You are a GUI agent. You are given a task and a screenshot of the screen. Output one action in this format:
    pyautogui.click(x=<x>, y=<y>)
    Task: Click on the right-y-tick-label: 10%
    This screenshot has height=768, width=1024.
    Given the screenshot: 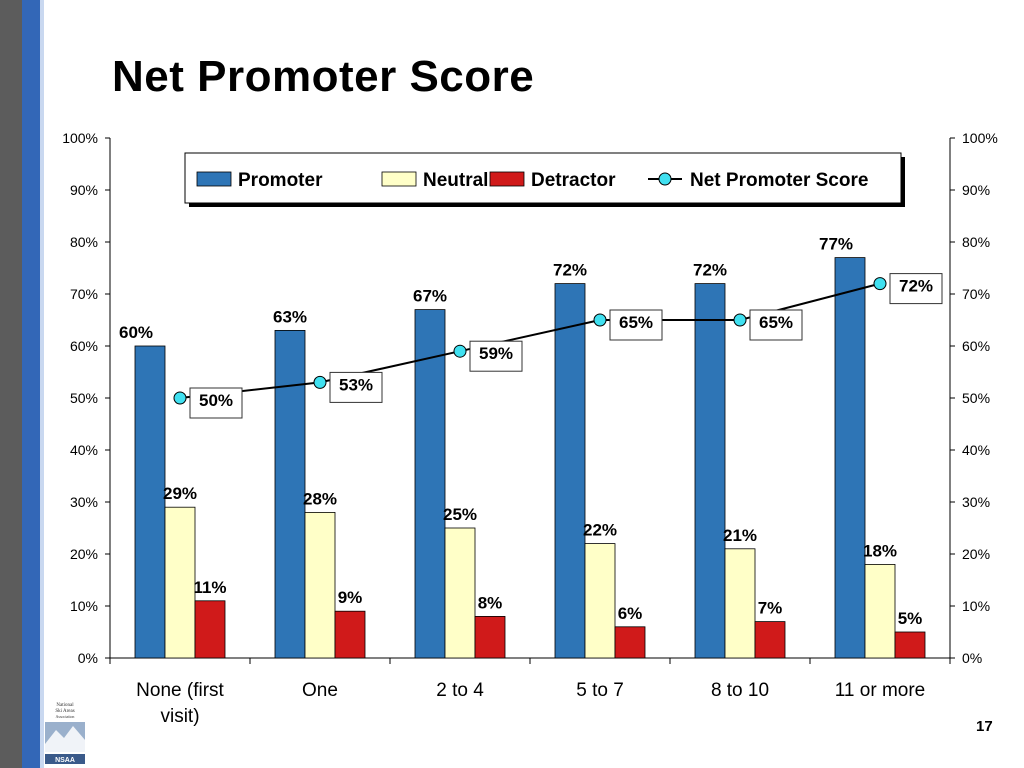 What is the action you would take?
    pyautogui.click(x=976, y=606)
    